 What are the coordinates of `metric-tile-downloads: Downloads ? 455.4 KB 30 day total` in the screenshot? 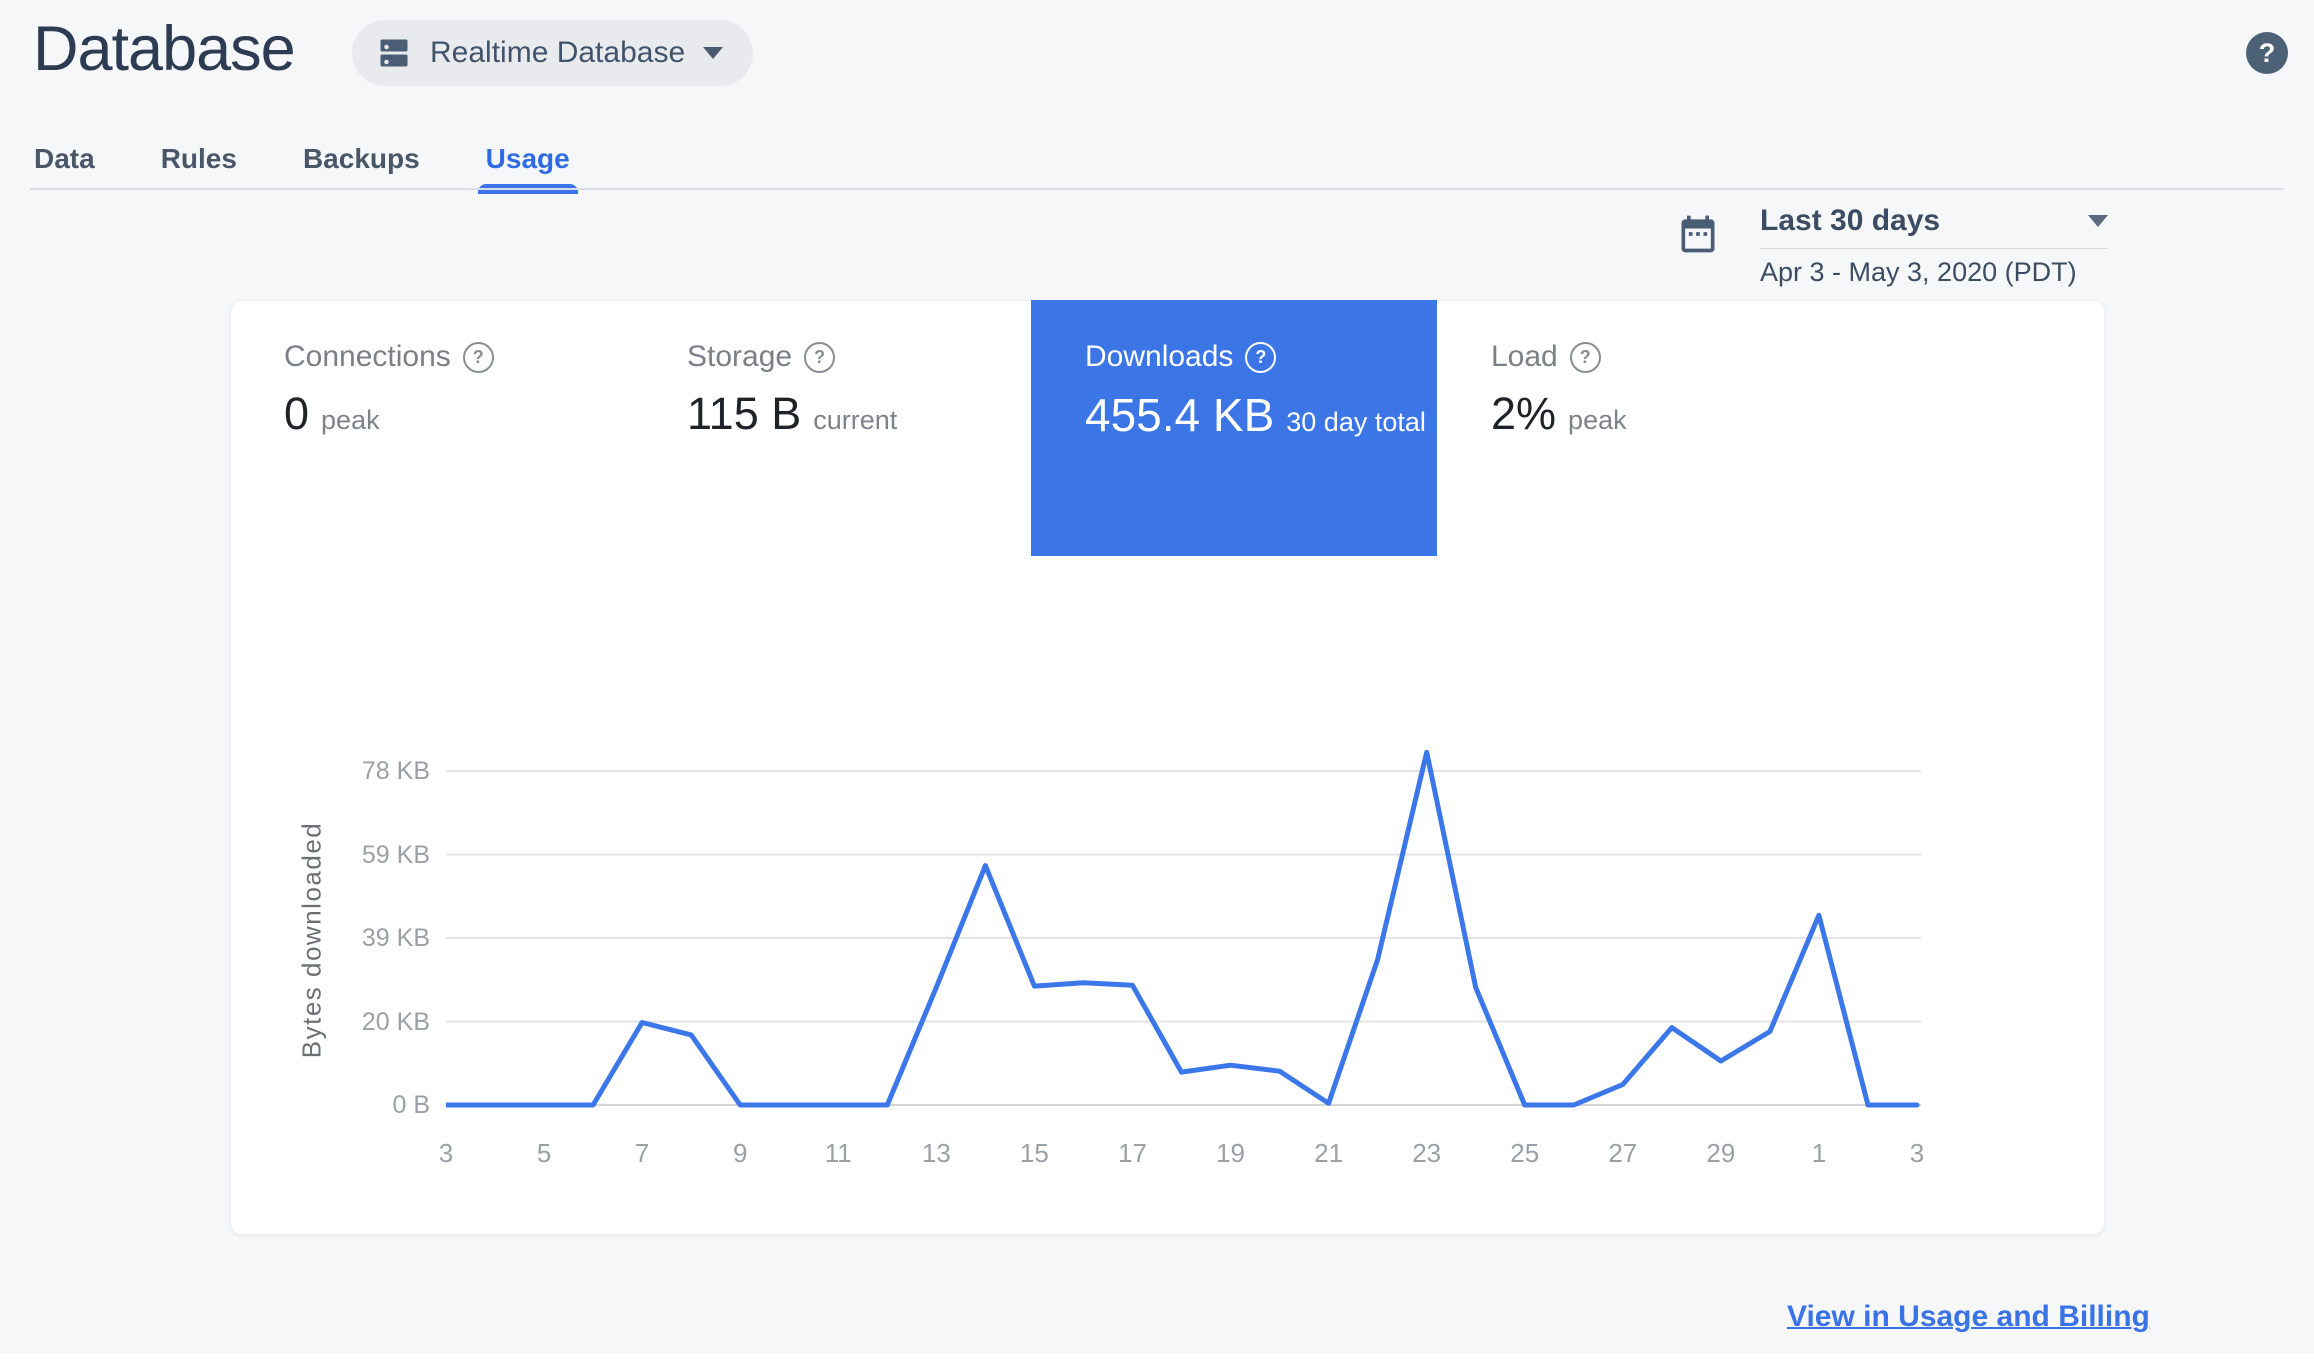 It's located at (1234, 428).